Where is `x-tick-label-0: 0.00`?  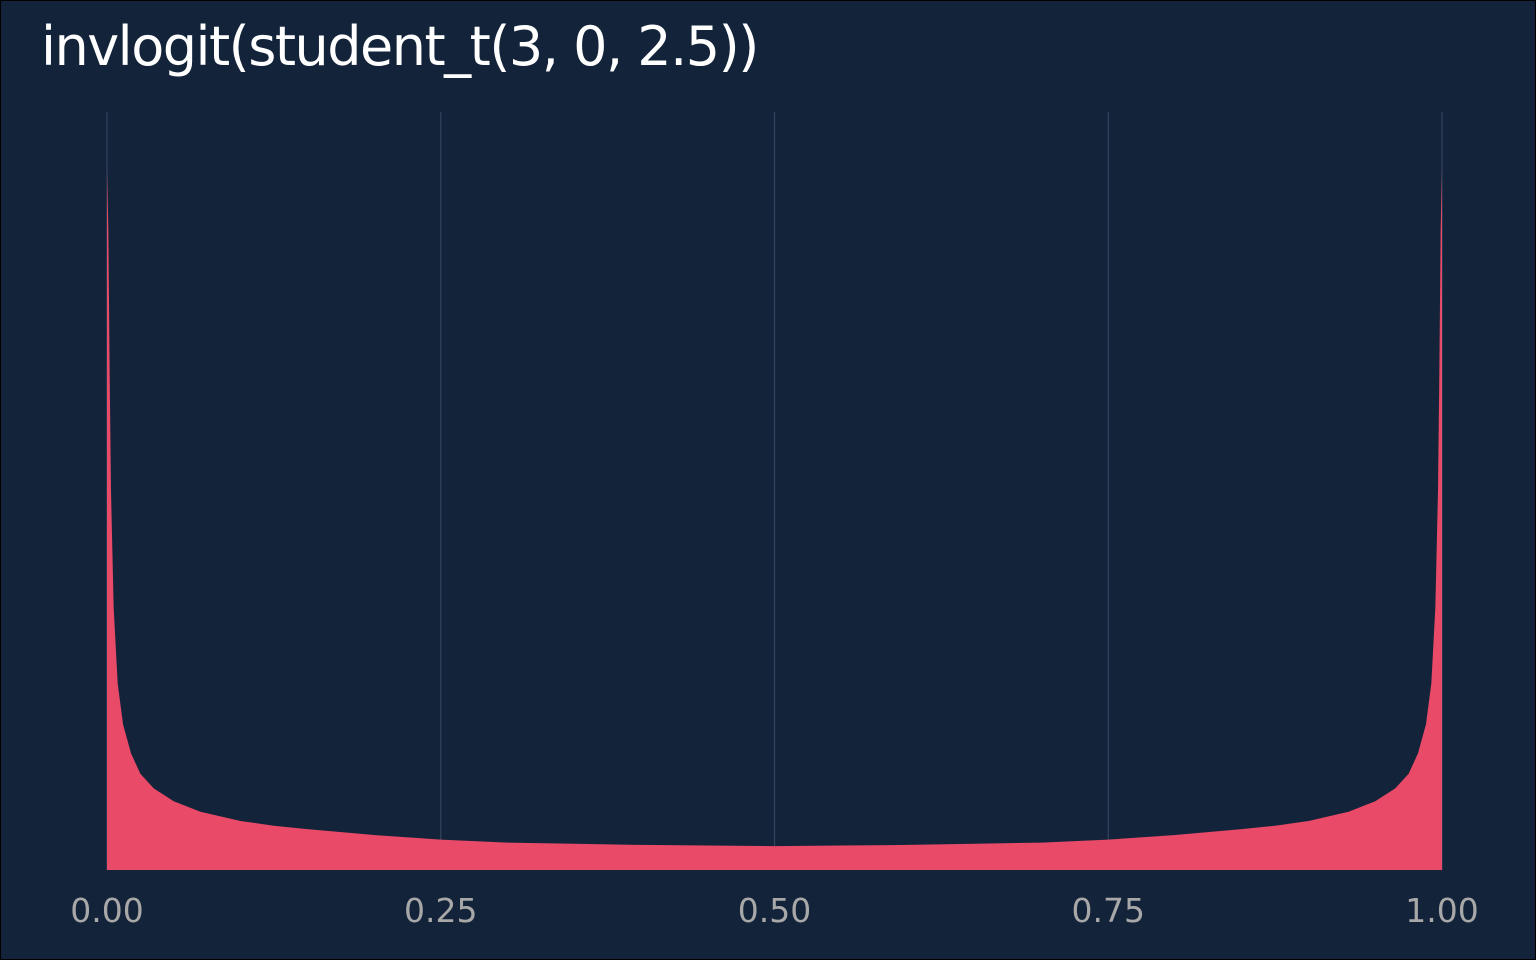 x-tick-label-0: 0.00 is located at coordinates (106, 910).